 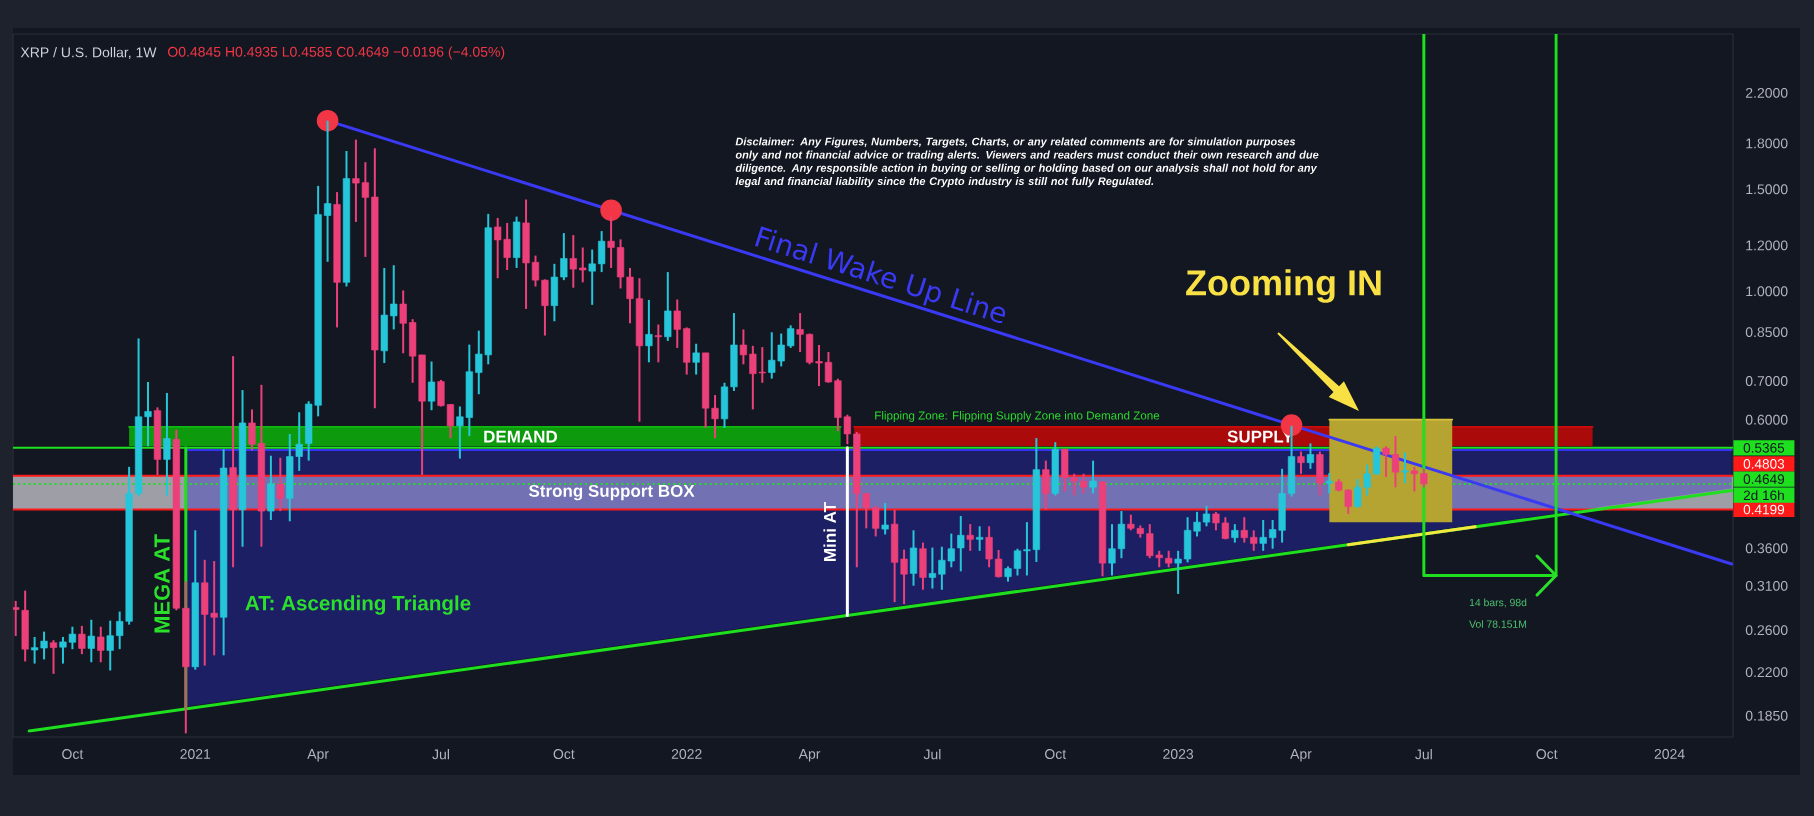 I want to click on annotation: Disclaimer: Any Figures, Numbers, Targets, Charts, or any related comments are for simulation purposes only and not financial advice or trading alerts. Viewers and readers must conduct their own research and due diligence. Any responsible action in buying or selling or holding based on our analysis shall not hold for any legal and financial liability since the Crypto industry is still not fully Regulated., so click(x=1027, y=162).